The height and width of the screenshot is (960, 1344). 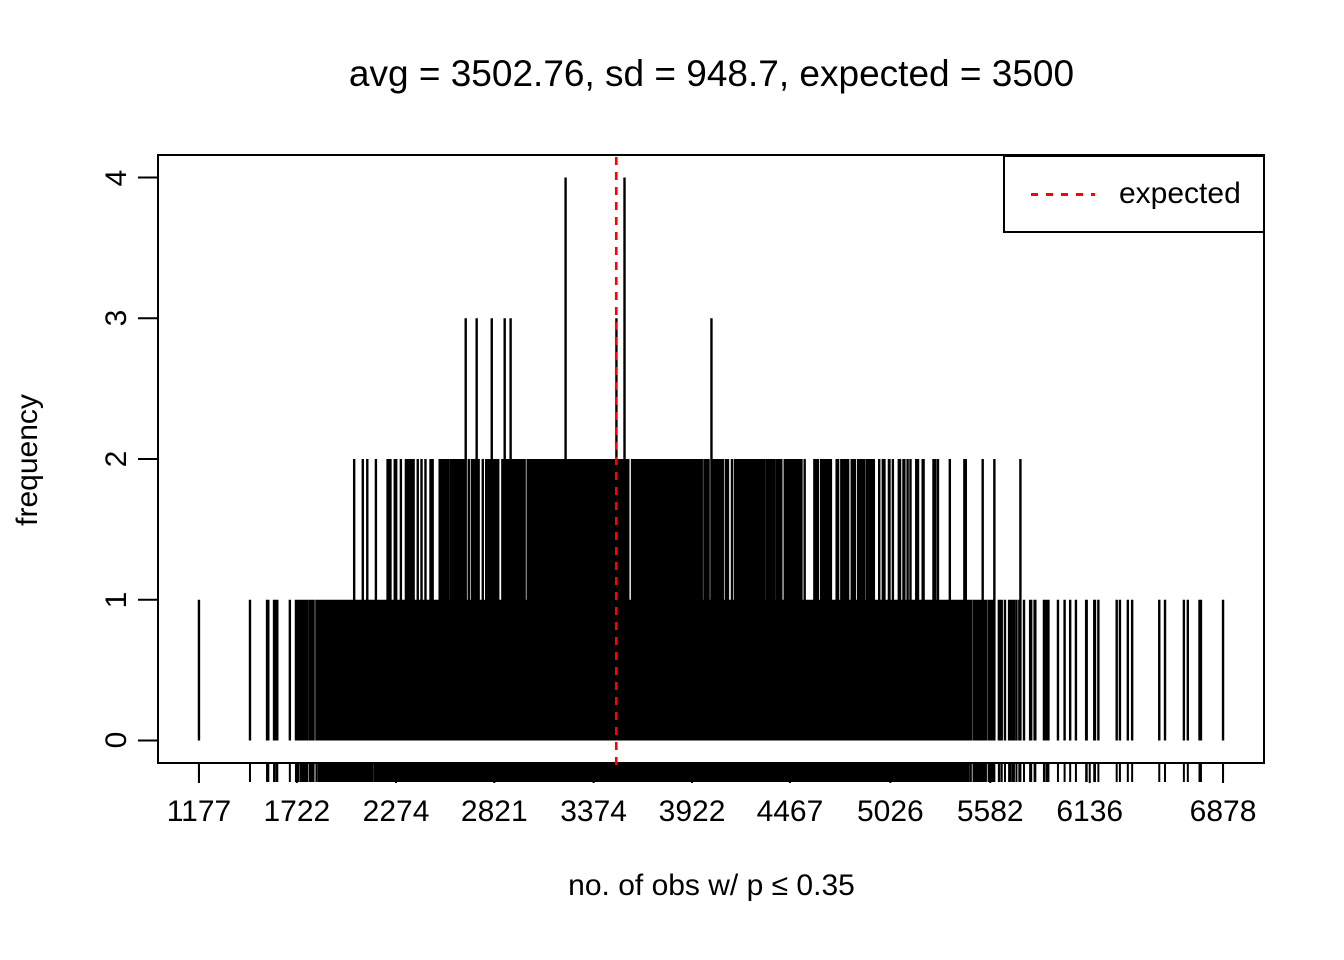 What do you see at coordinates (116, 177) in the screenshot?
I see `y-tick-label-4: 4` at bounding box center [116, 177].